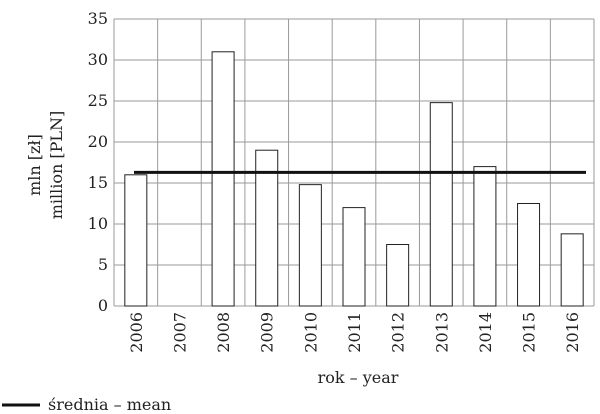 The width and height of the screenshot is (600, 414). I want to click on bar-2013, so click(441, 204).